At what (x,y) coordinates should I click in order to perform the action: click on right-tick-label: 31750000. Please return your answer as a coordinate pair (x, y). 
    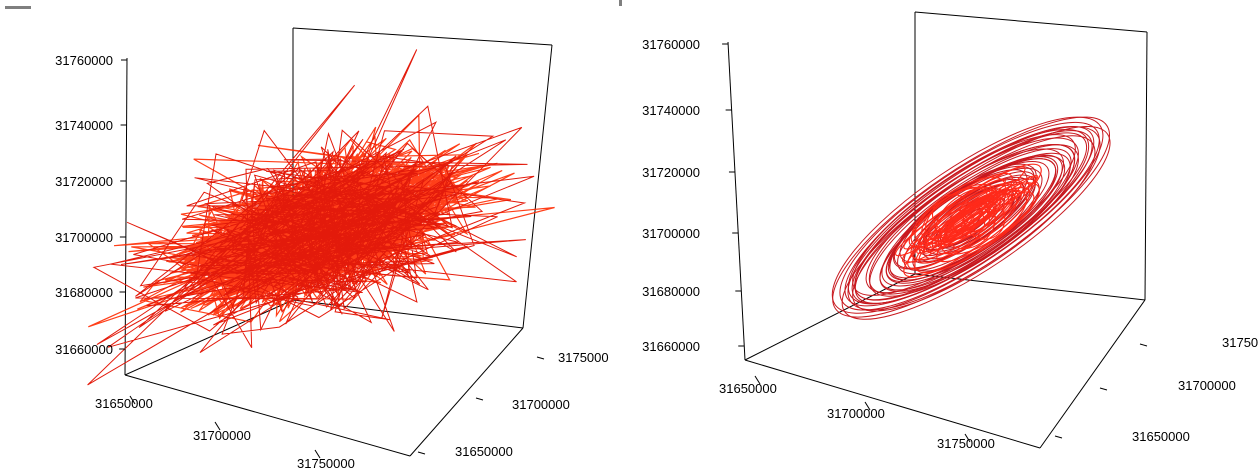
    Looking at the image, I should click on (1240, 342).